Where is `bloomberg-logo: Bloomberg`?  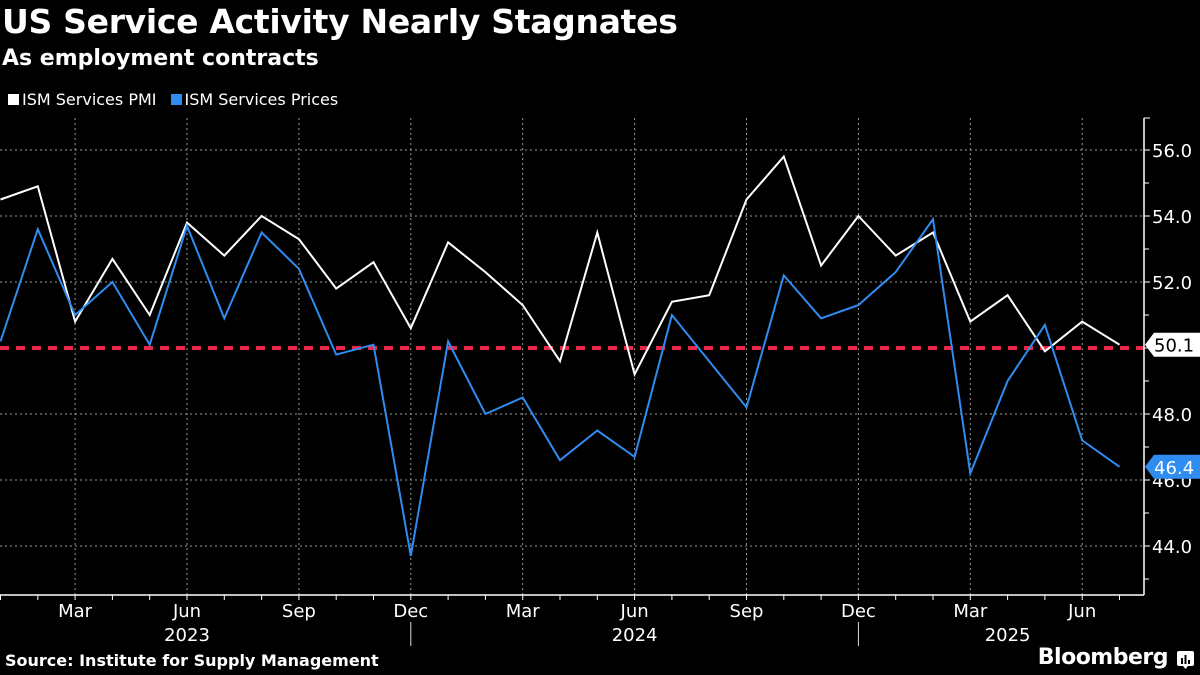 bloomberg-logo: Bloomberg is located at coordinates (1103, 657).